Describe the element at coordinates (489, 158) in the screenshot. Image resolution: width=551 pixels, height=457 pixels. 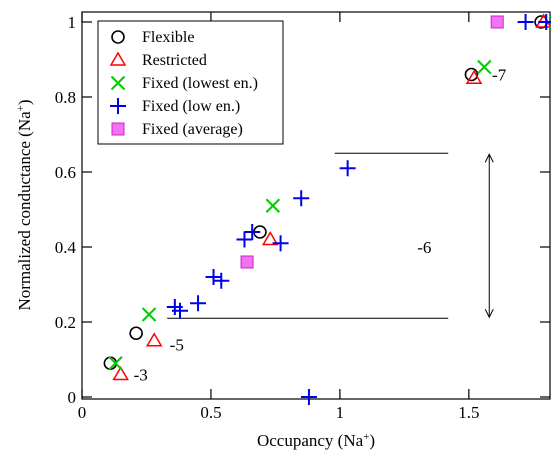
I see `bracket-arrow-up` at that location.